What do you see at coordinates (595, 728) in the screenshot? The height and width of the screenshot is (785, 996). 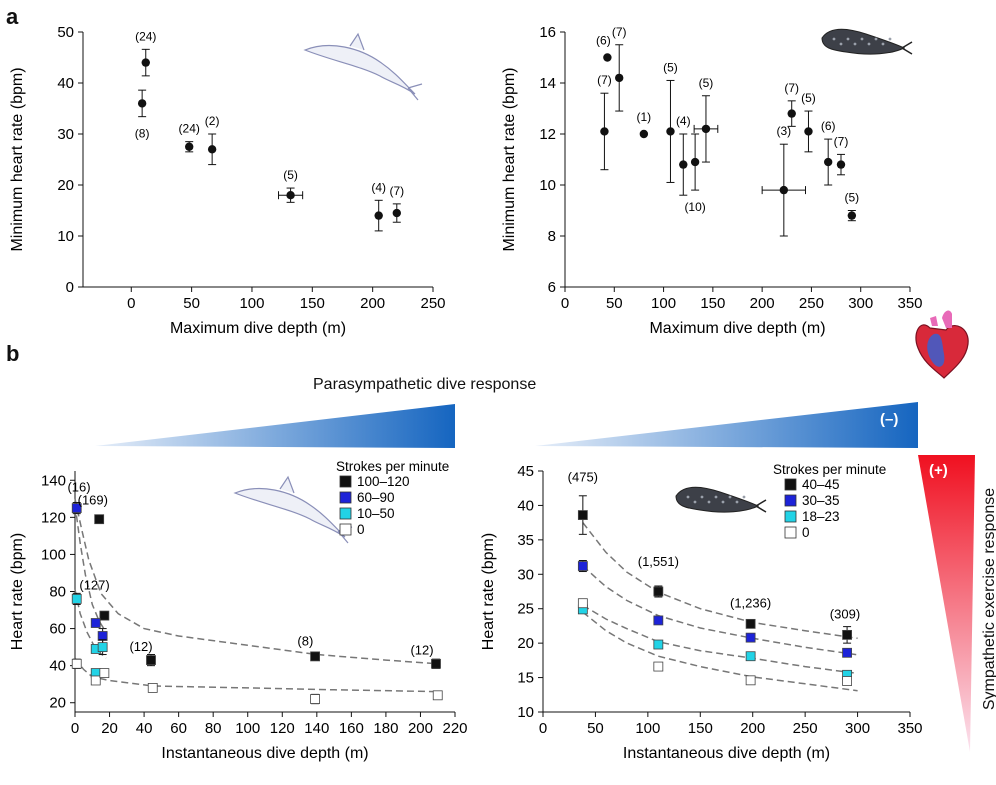 I see `x-tick-label: 50` at bounding box center [595, 728].